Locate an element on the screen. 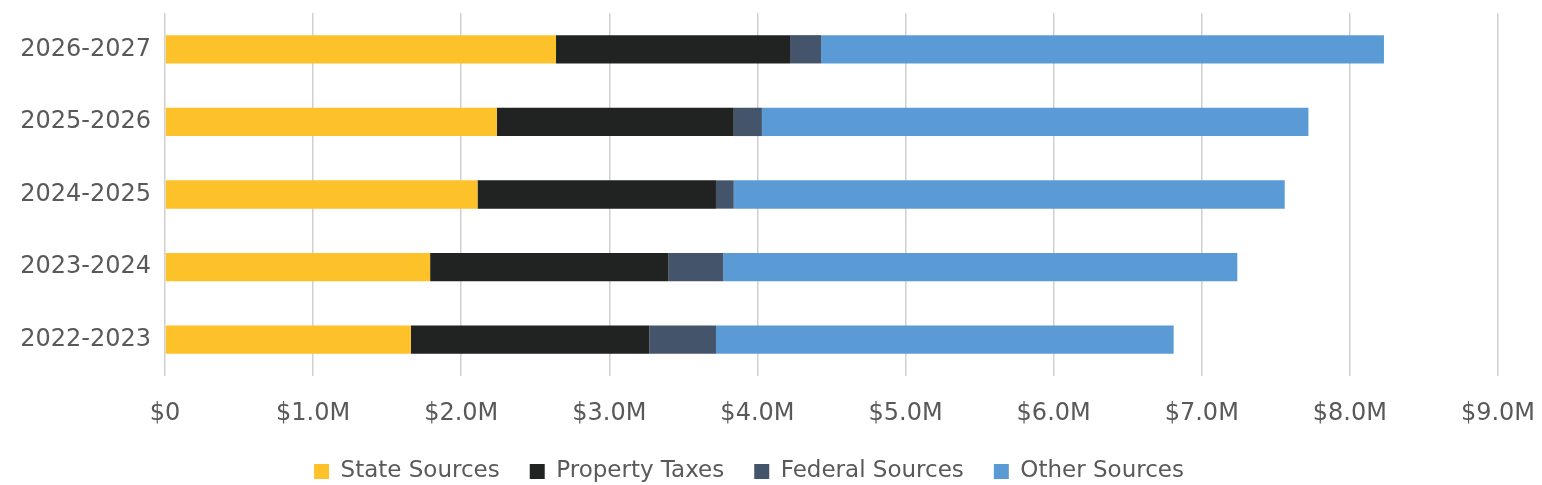 This screenshot has width=1542, height=485. x-tick-label: $5.0M is located at coordinates (905, 411).